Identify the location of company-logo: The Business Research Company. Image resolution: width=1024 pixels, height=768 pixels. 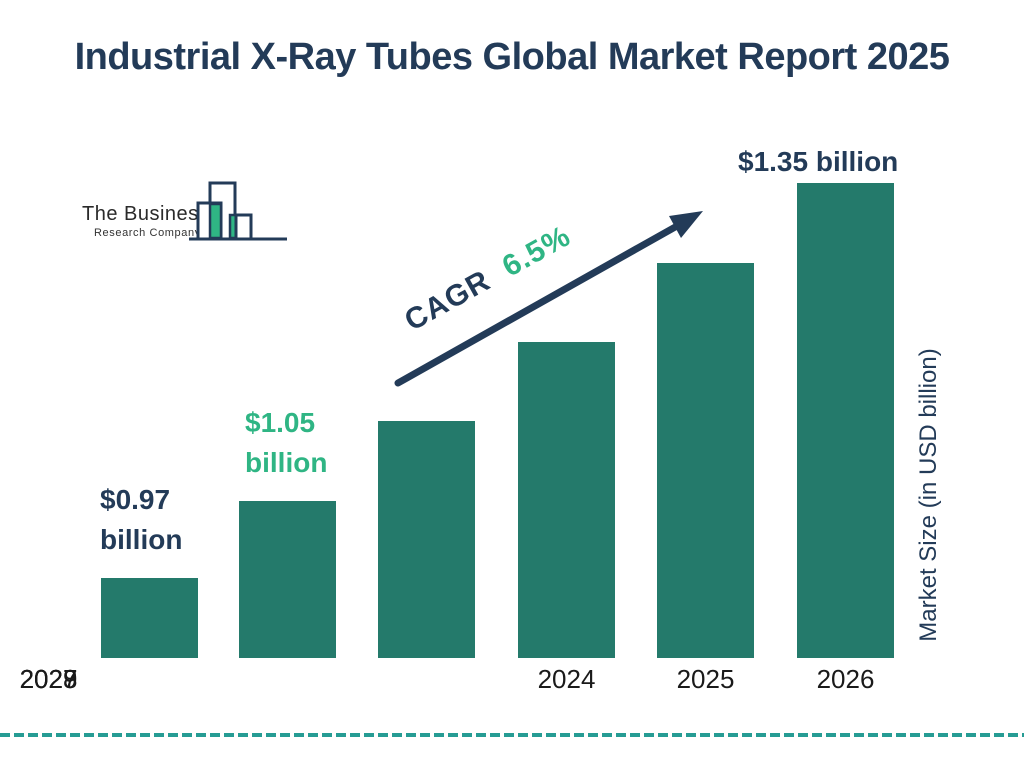
(187, 213).